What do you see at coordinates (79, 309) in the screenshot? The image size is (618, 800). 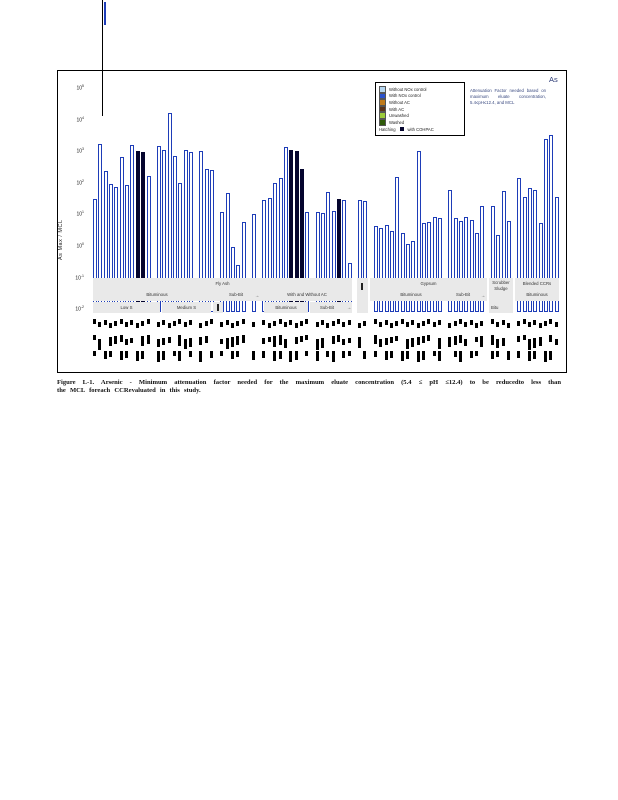 I see `y-tick-label: 10⁻²` at bounding box center [79, 309].